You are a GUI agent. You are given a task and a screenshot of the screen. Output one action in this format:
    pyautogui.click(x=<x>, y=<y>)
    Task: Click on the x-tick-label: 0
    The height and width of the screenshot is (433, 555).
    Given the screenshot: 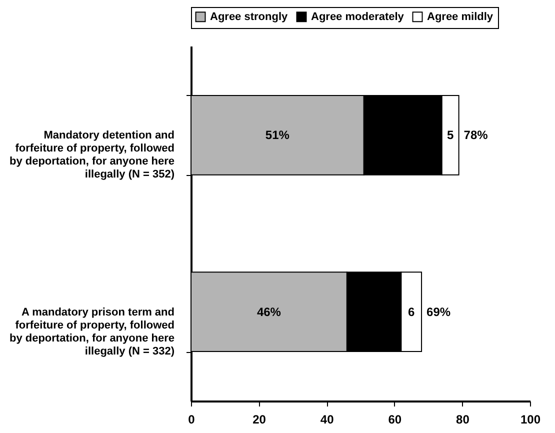 What is the action you would take?
    pyautogui.click(x=192, y=419)
    